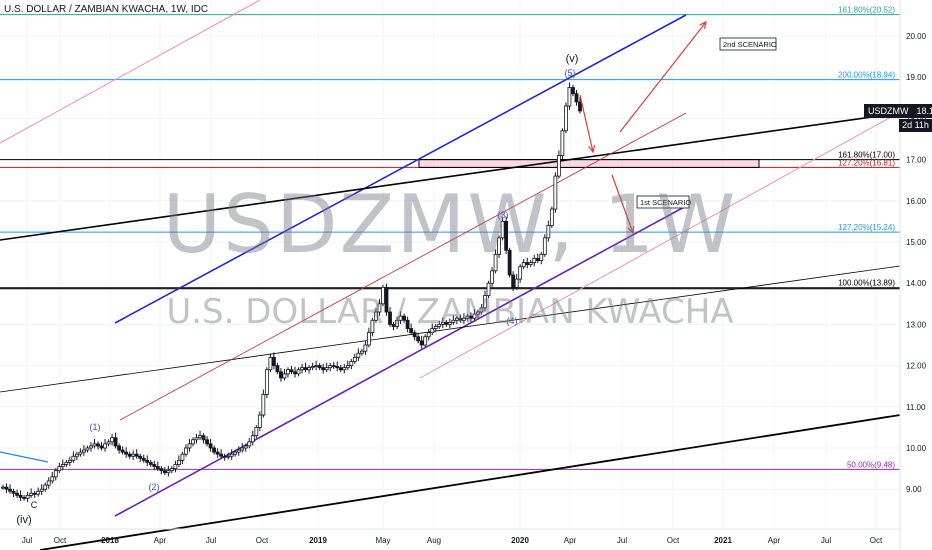  What do you see at coordinates (110, 540) in the screenshot?
I see `time-tick-label: 2018` at bounding box center [110, 540].